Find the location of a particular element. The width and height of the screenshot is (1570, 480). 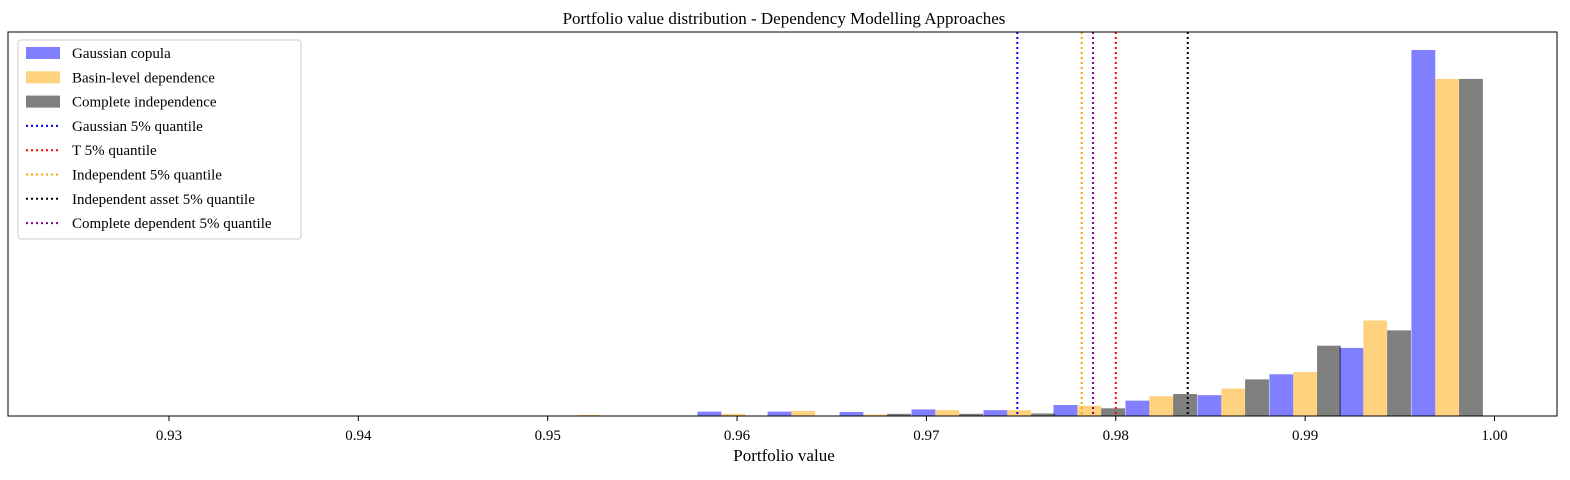

legend-label-5: T 5% quantile is located at coordinates (114, 151).